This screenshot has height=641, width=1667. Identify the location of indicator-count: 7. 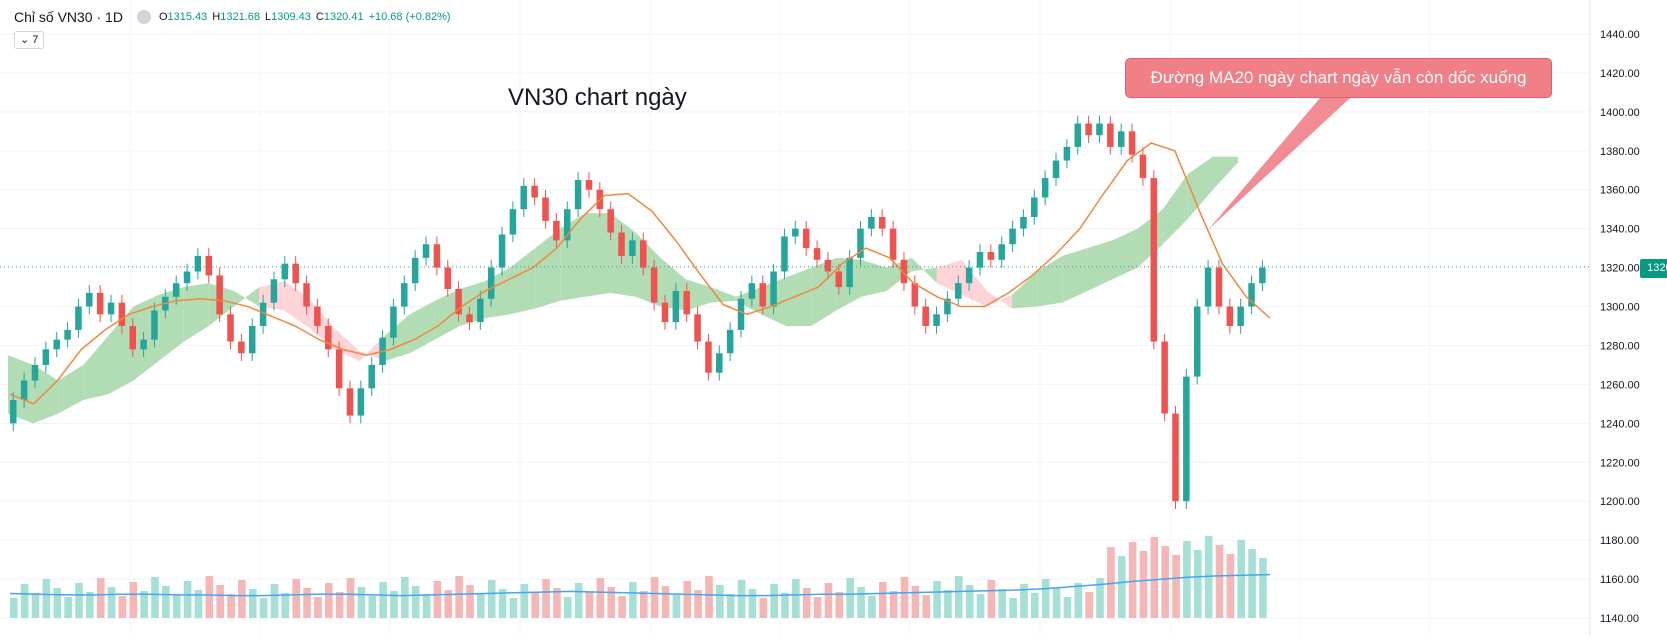
(35, 40).